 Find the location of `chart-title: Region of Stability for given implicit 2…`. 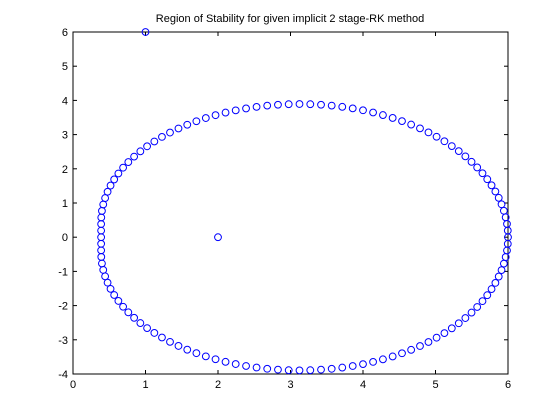

chart-title: Region of Stability for given implicit 2… is located at coordinates (290, 19).